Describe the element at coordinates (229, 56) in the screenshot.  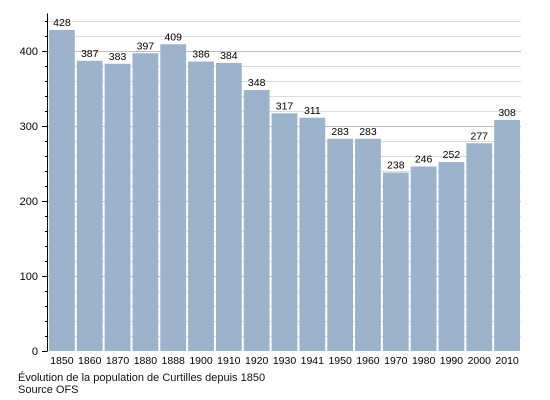
I see `data-label-1910: 384` at that location.